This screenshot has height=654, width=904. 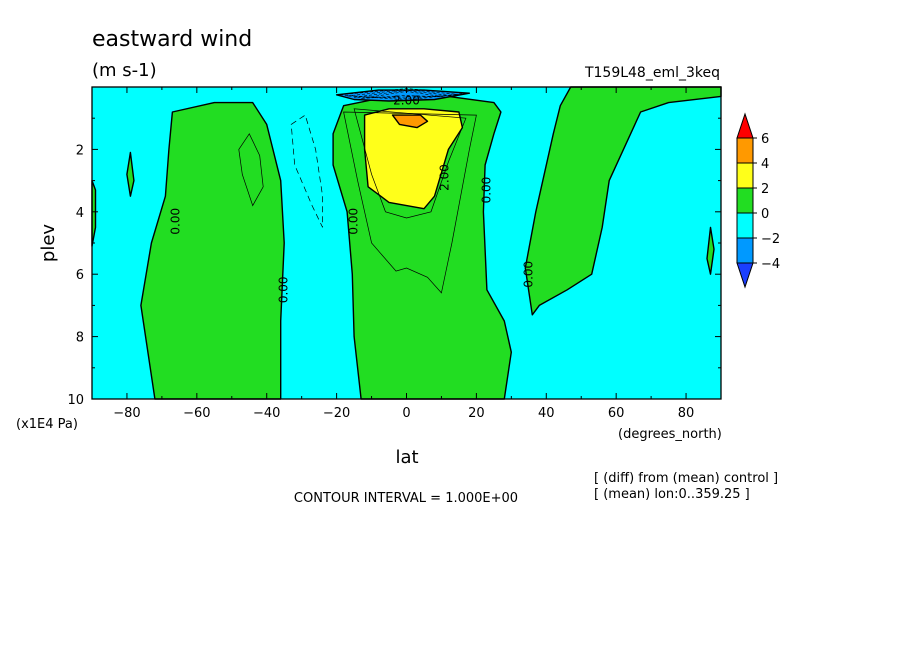 I want to click on positive-band-southern-midlatitudes, so click(x=212, y=250).